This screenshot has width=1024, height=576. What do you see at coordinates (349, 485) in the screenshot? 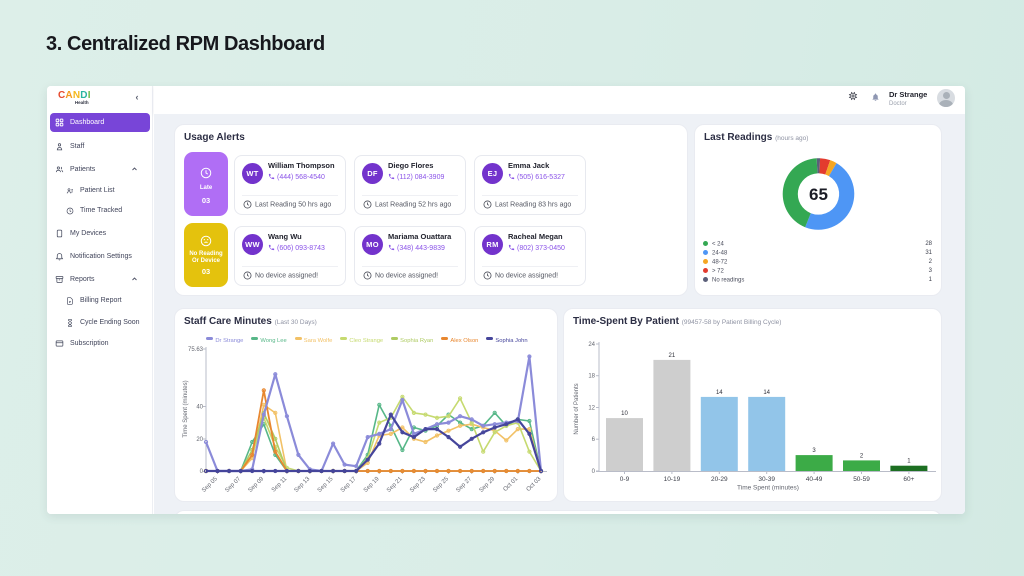
I see `svg-text: Sep 17` at bounding box center [349, 485].